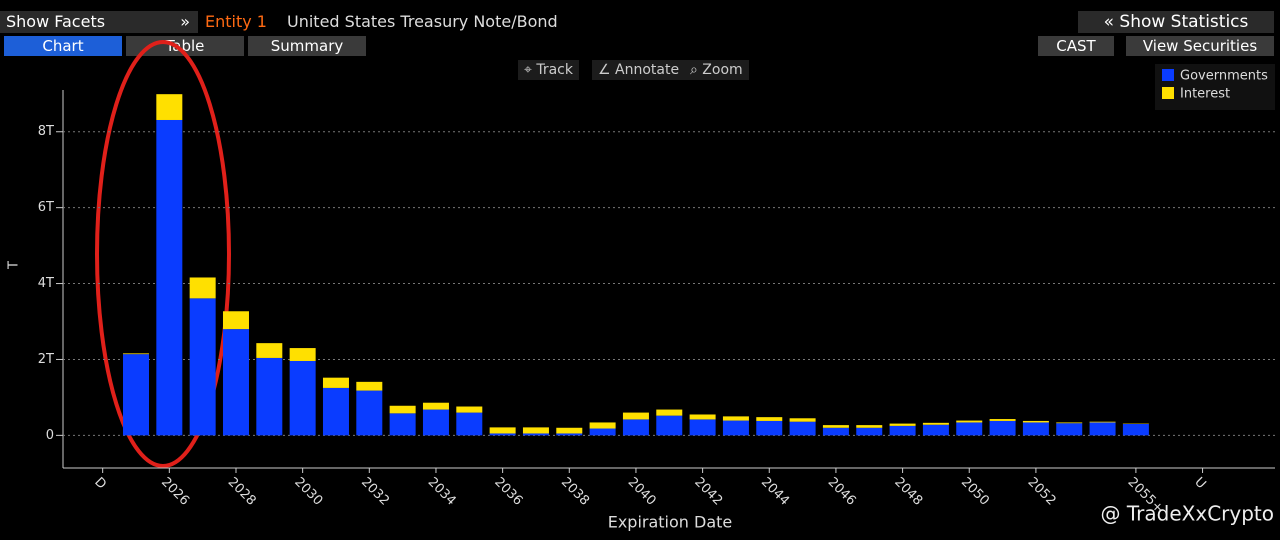 This screenshot has width=1280, height=540. What do you see at coordinates (708, 492) in the screenshot?
I see `x-tick-label: 2042` at bounding box center [708, 492].